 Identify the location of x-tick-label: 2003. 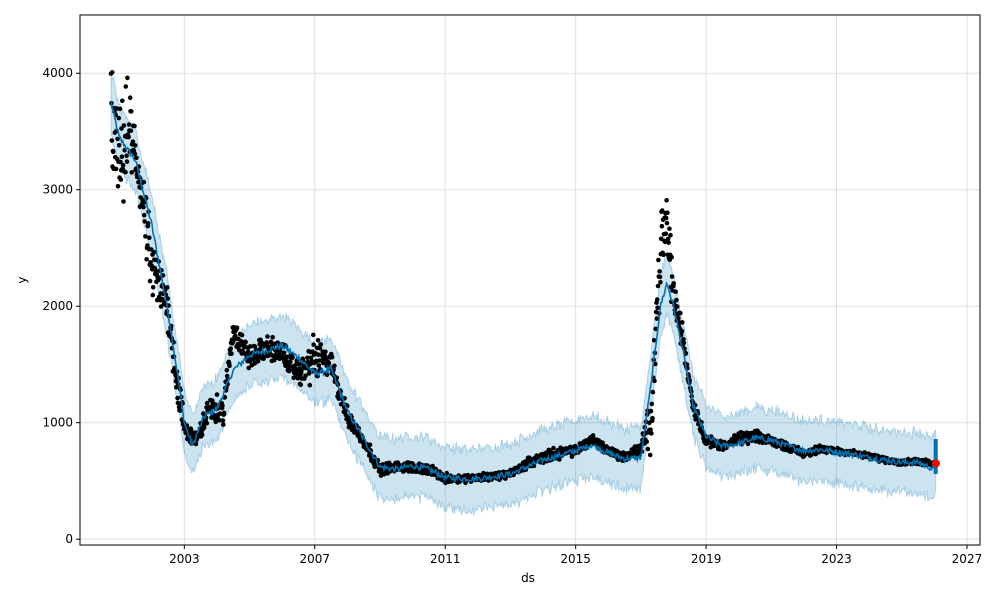
(184, 559).